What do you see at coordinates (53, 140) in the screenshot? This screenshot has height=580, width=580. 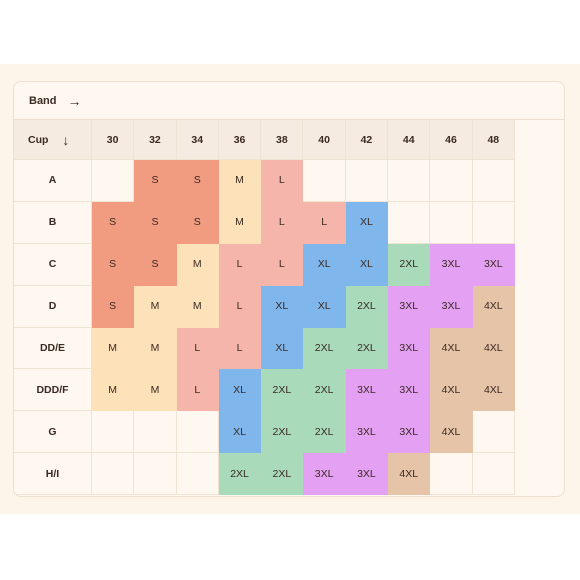 I see `cup-header: Cup ↓` at bounding box center [53, 140].